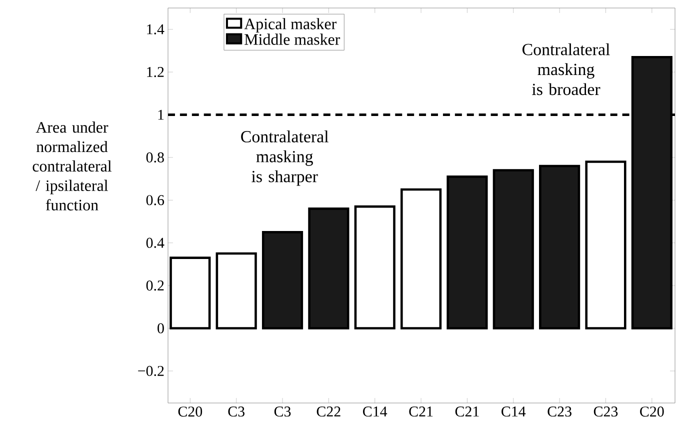 The width and height of the screenshot is (681, 428). Describe the element at coordinates (155, 243) in the screenshot. I see `y-tick-label: 0.4` at that location.